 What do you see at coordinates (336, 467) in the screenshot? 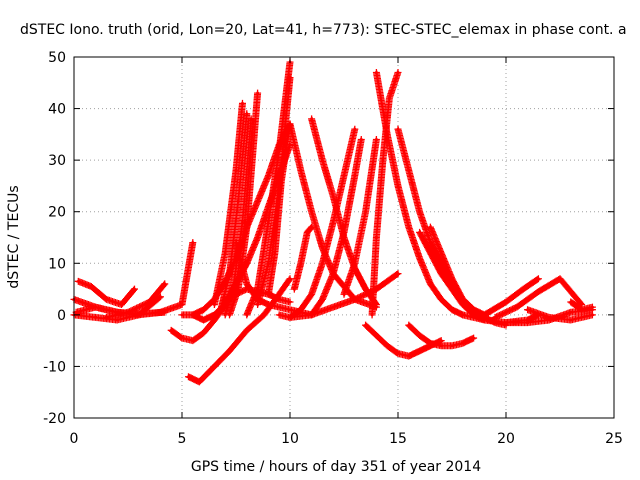
I see `x-axis-title: GPS time / hours of day 351 of year 2014` at bounding box center [336, 467].